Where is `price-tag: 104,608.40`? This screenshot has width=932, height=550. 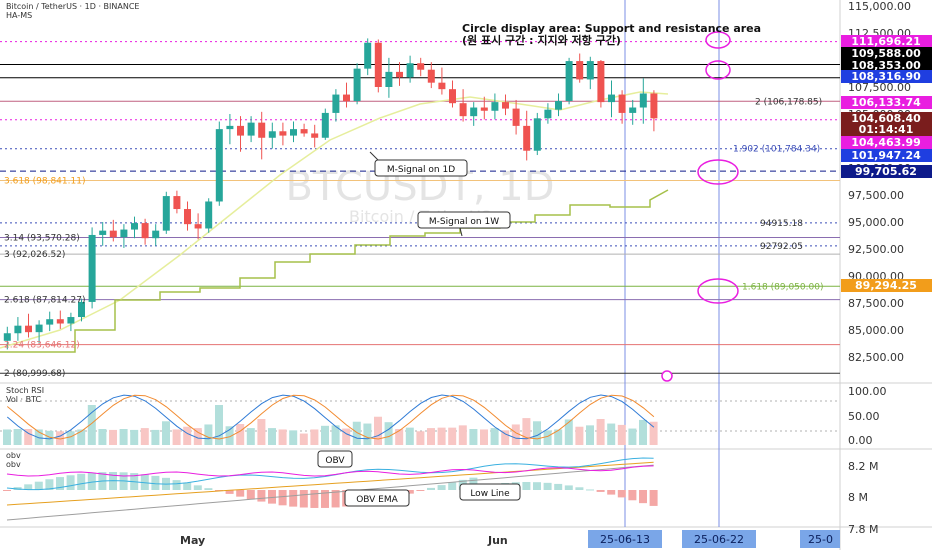
price-tag: 104,608.40 is located at coordinates (886, 118).